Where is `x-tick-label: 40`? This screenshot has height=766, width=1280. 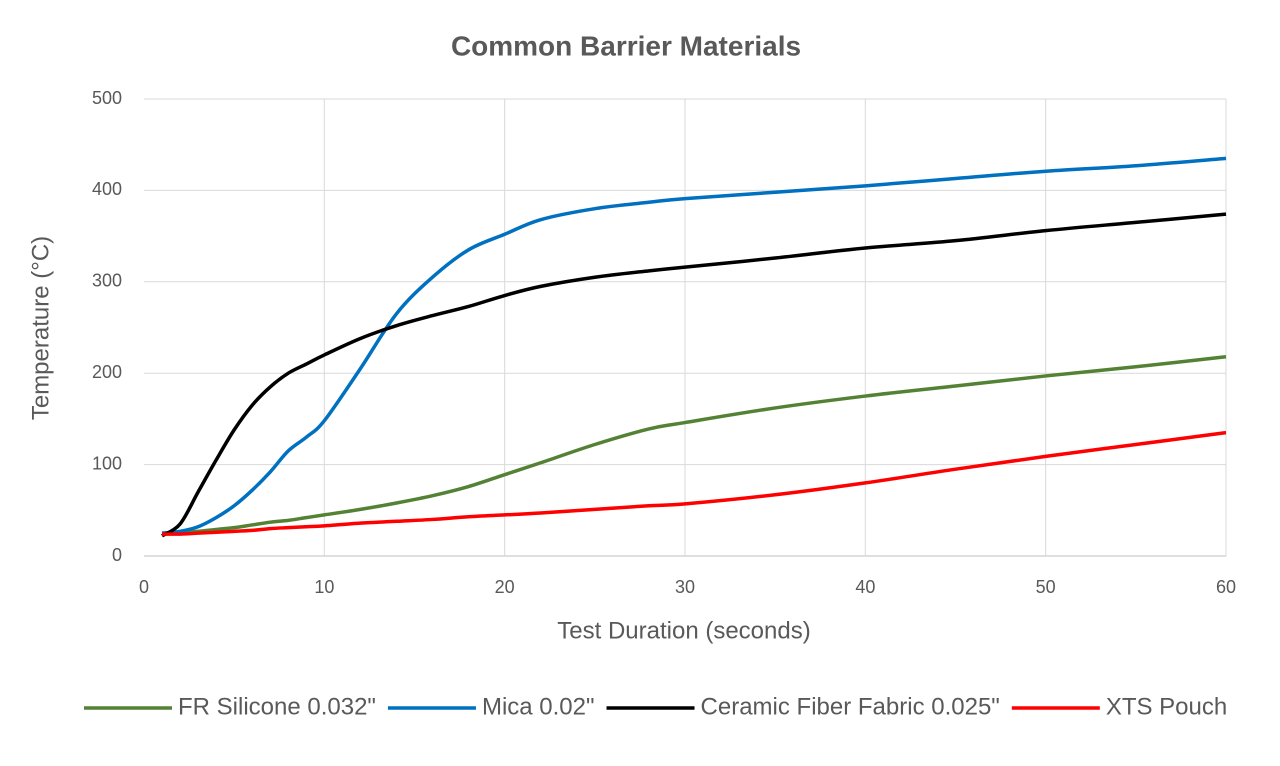
x-tick-label: 40 is located at coordinates (865, 587).